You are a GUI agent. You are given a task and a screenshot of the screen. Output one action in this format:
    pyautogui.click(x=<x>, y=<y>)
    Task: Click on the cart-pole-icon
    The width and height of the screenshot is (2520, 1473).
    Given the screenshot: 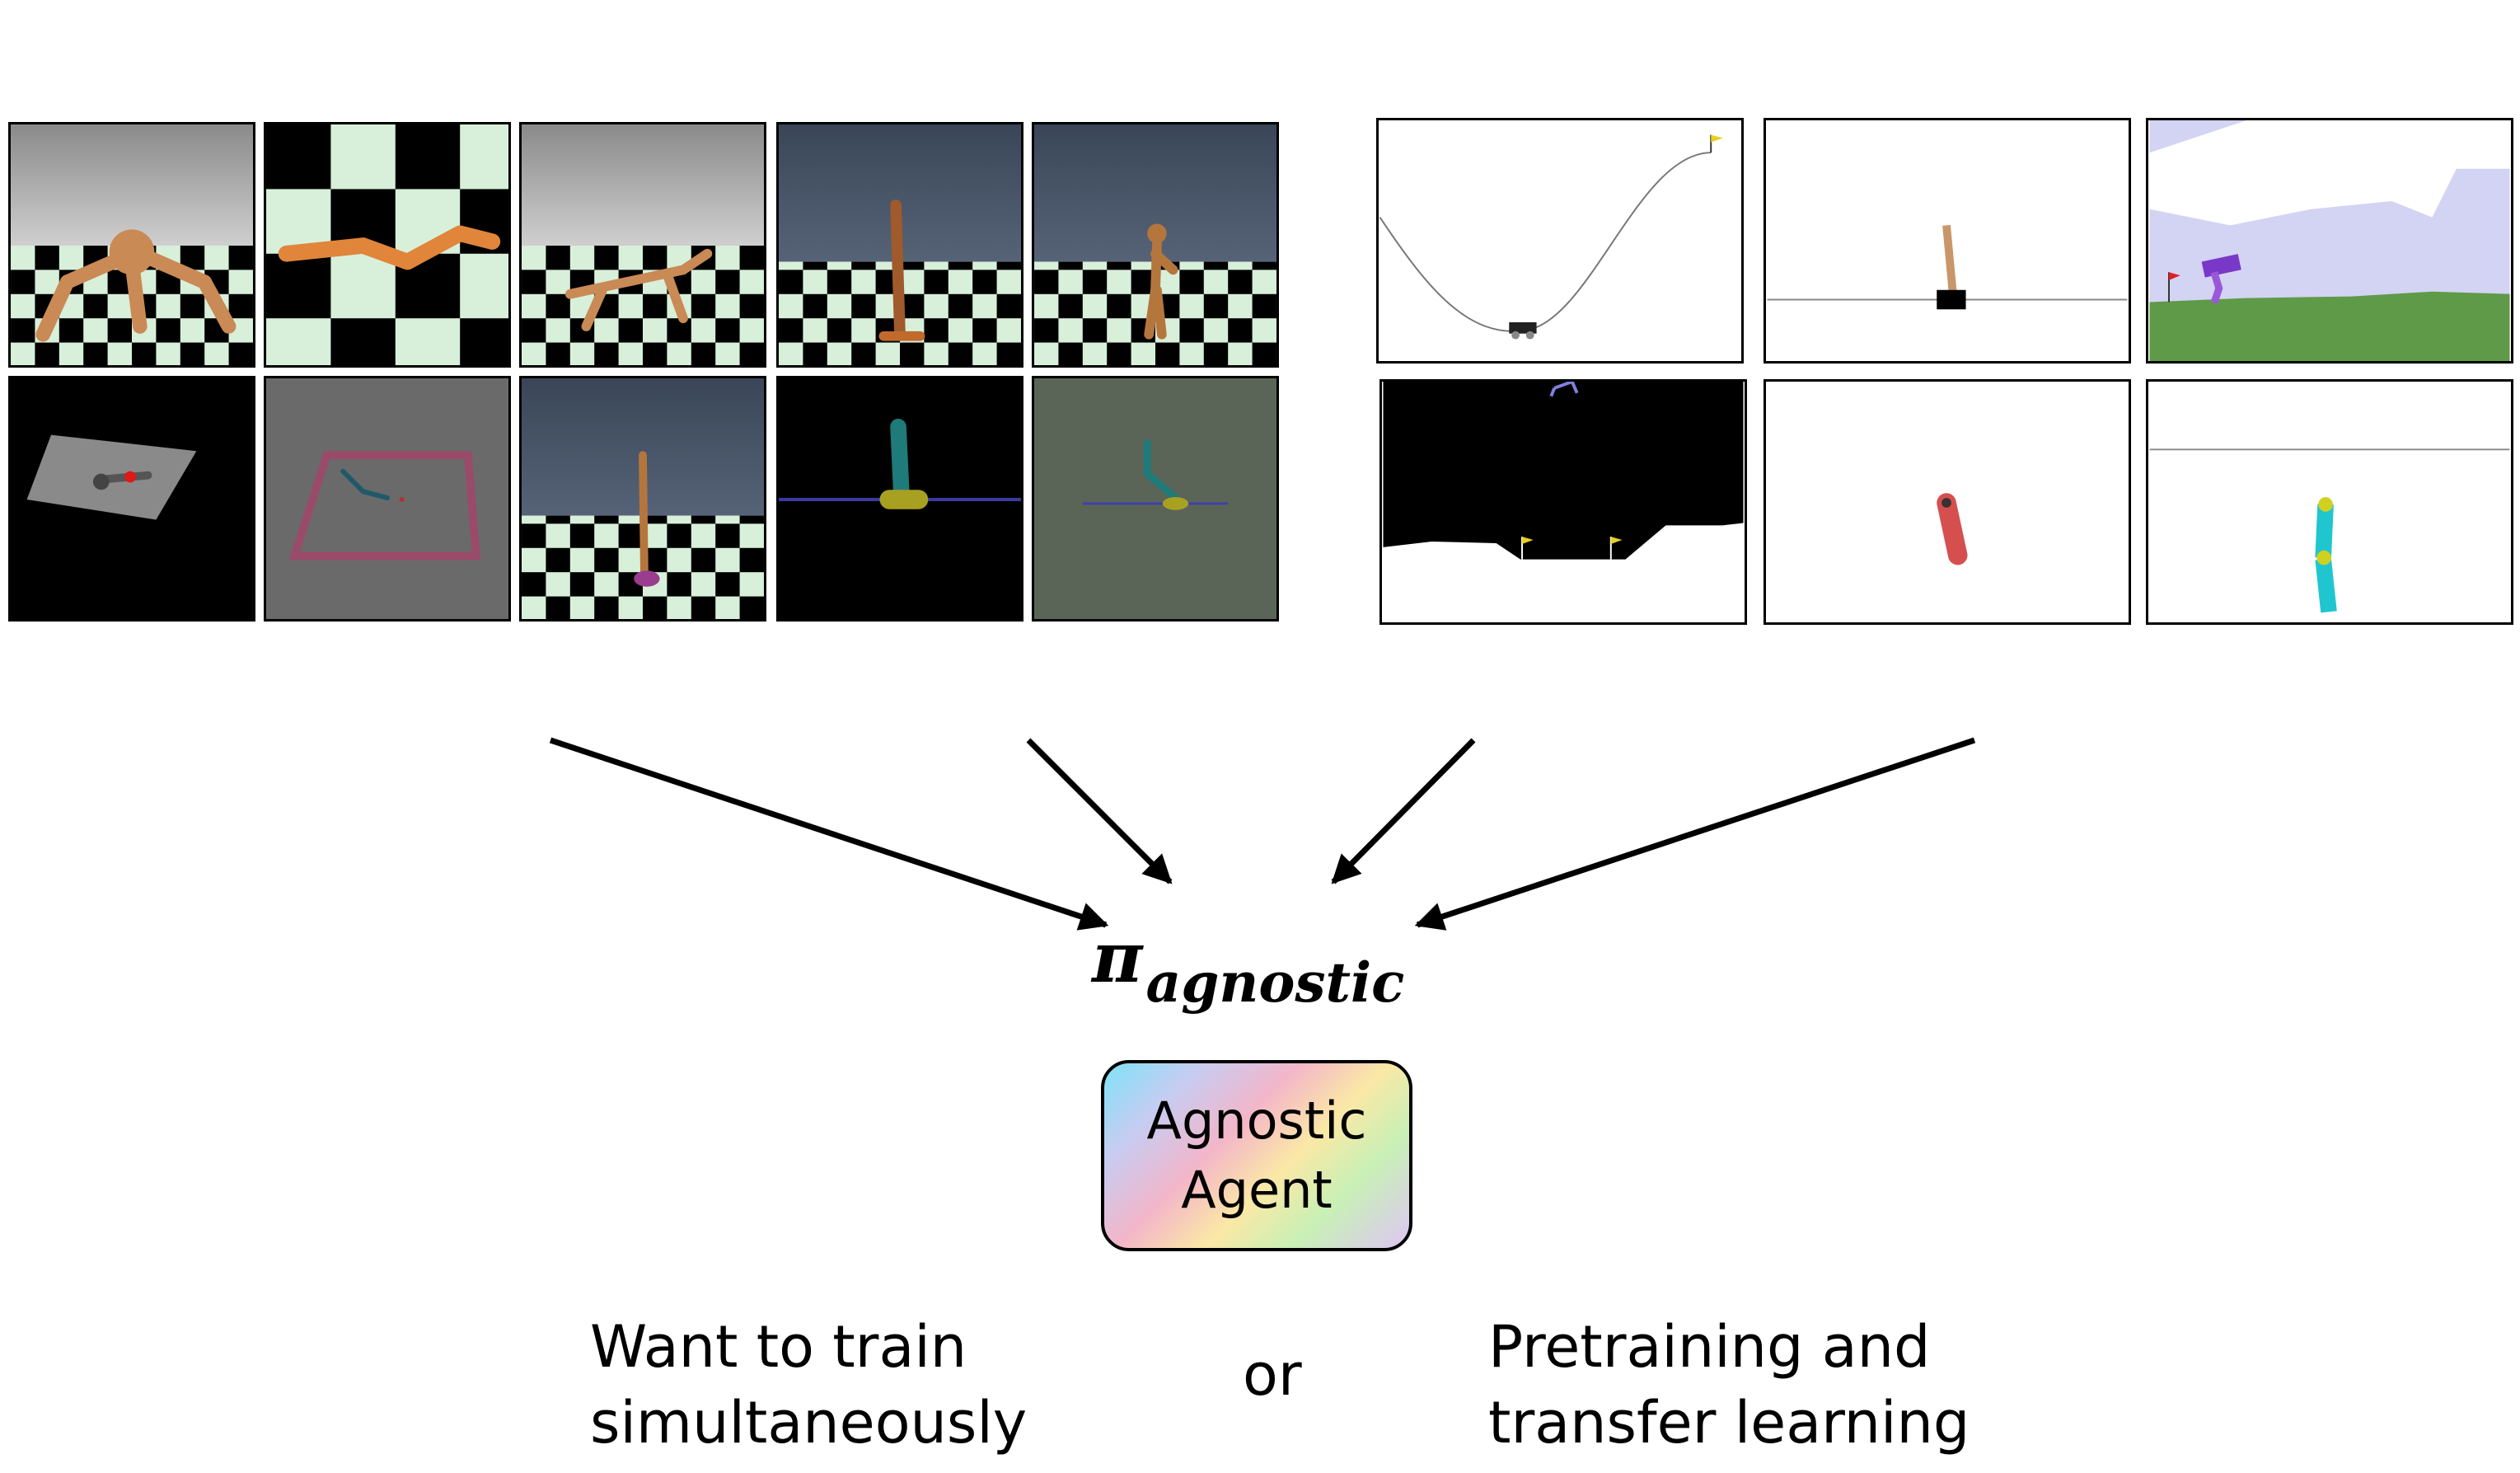 What is the action you would take?
    pyautogui.click(x=1947, y=240)
    